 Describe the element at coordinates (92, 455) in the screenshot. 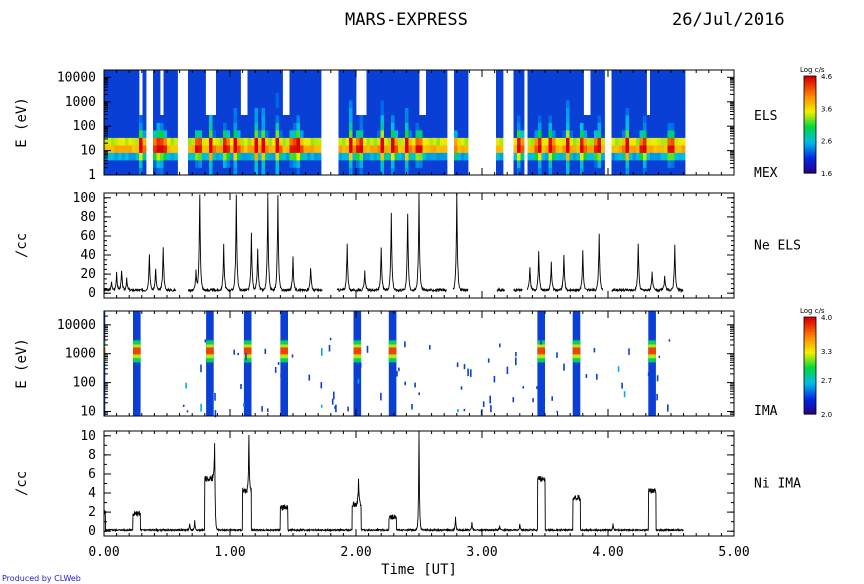

I see `y-tick-label-3: 8` at that location.